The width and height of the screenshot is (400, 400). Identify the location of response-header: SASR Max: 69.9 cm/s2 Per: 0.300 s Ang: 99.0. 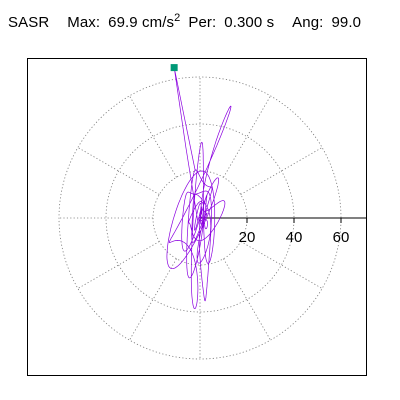
(185, 21).